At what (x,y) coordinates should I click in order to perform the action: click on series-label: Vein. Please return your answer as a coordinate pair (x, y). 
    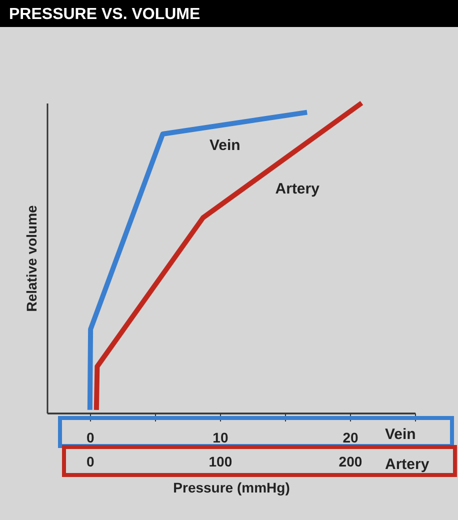
    Looking at the image, I should click on (224, 145).